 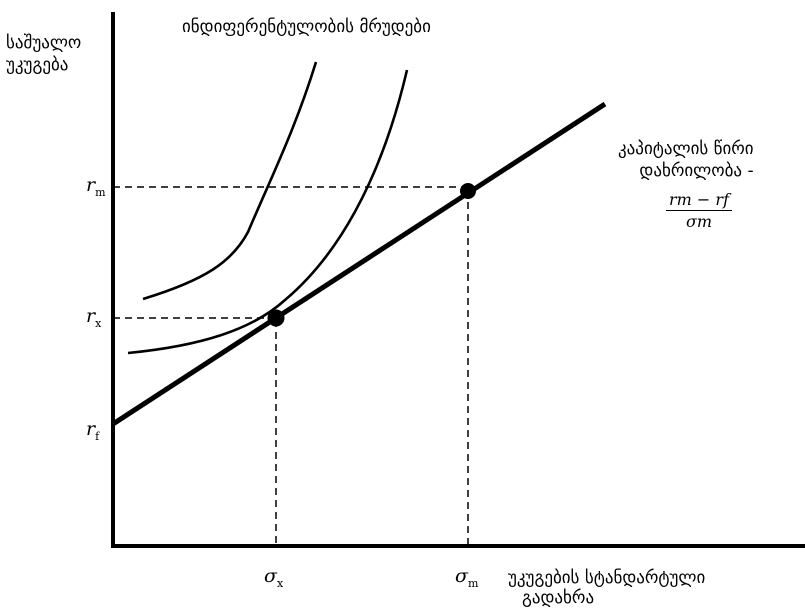 I want to click on tick-sigma-x: σx, so click(x=274, y=577).